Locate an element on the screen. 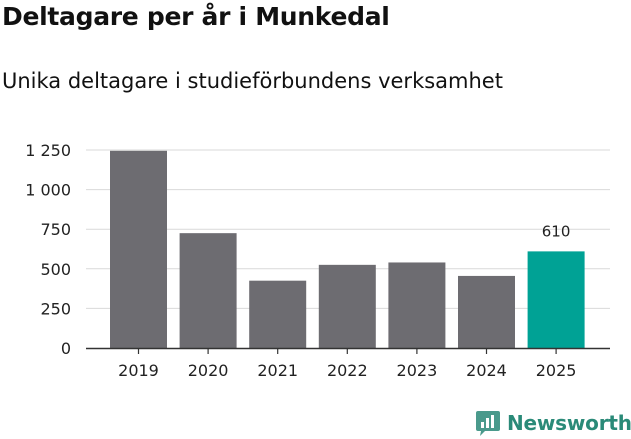 The image size is (631, 439). bar-2025 is located at coordinates (556, 299).